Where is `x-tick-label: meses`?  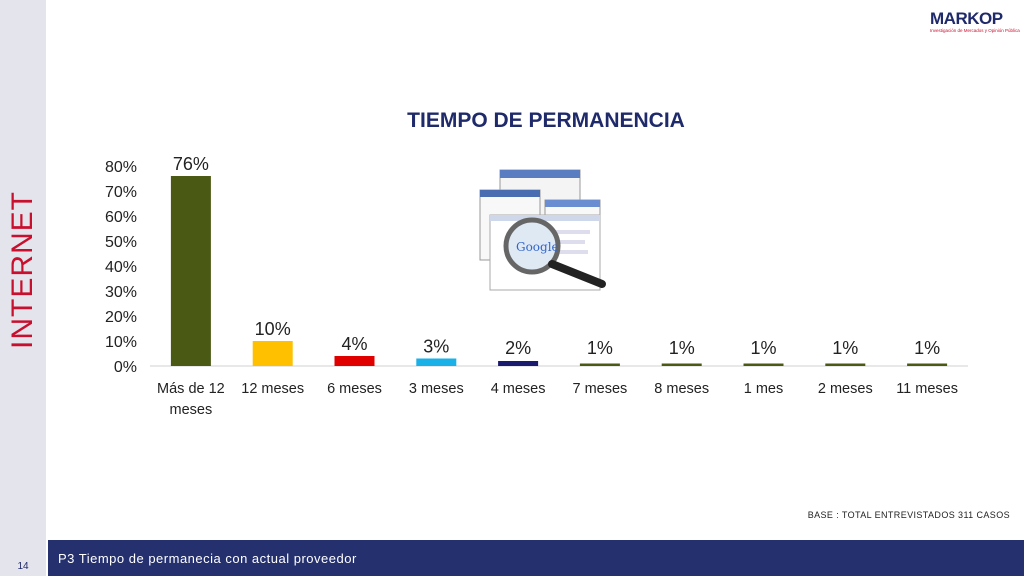 x-tick-label: meses is located at coordinates (191, 410).